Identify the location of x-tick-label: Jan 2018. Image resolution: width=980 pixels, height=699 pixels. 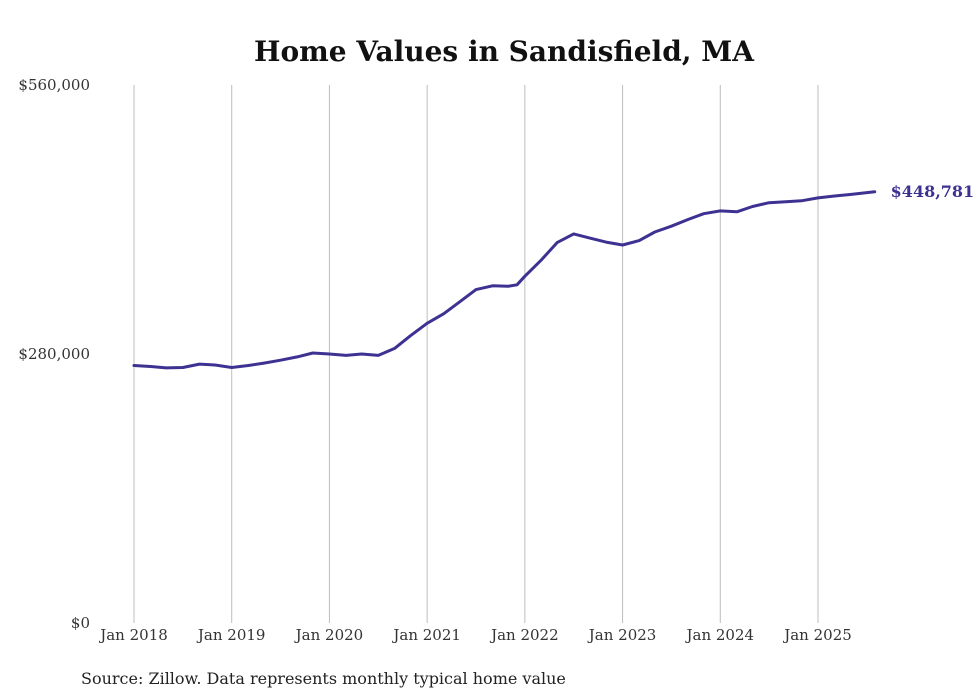
(133, 635).